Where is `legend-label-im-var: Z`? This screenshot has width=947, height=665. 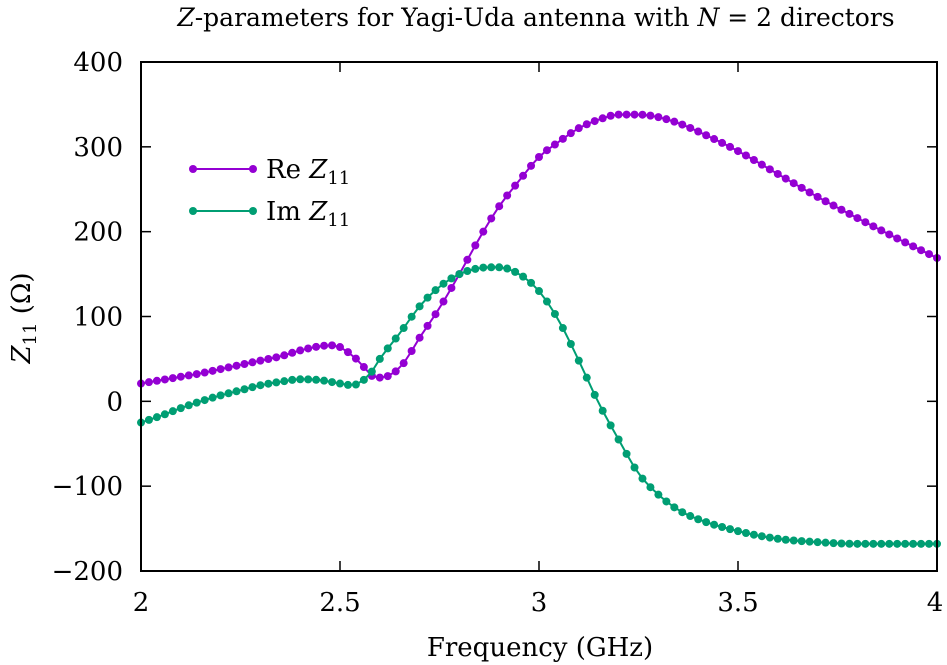 legend-label-im-var: Z is located at coordinates (318, 212).